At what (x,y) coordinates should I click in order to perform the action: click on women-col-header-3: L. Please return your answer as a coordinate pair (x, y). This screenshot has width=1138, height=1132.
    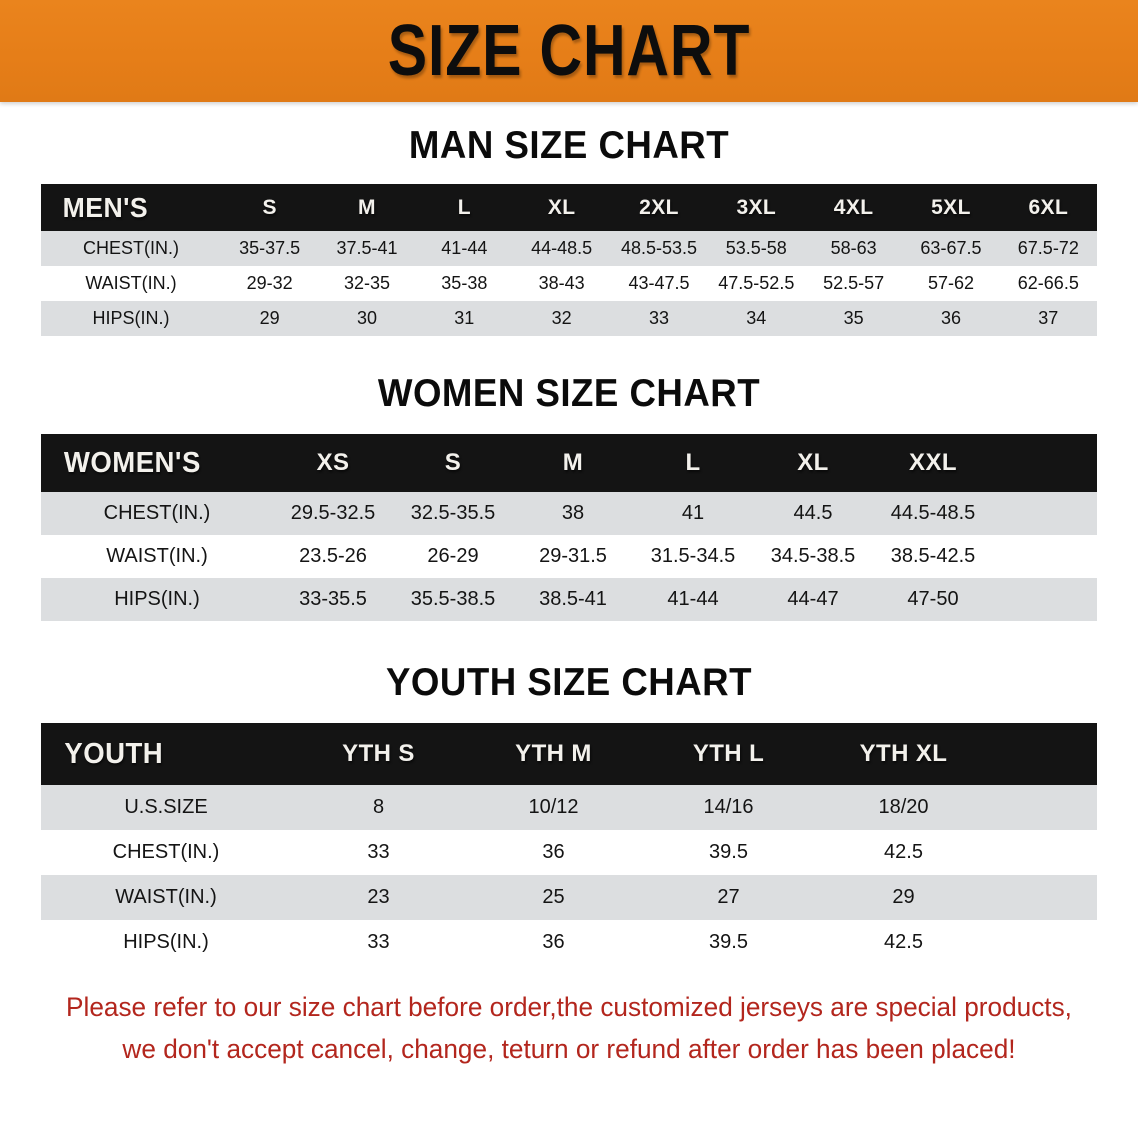
    Looking at the image, I should click on (693, 463).